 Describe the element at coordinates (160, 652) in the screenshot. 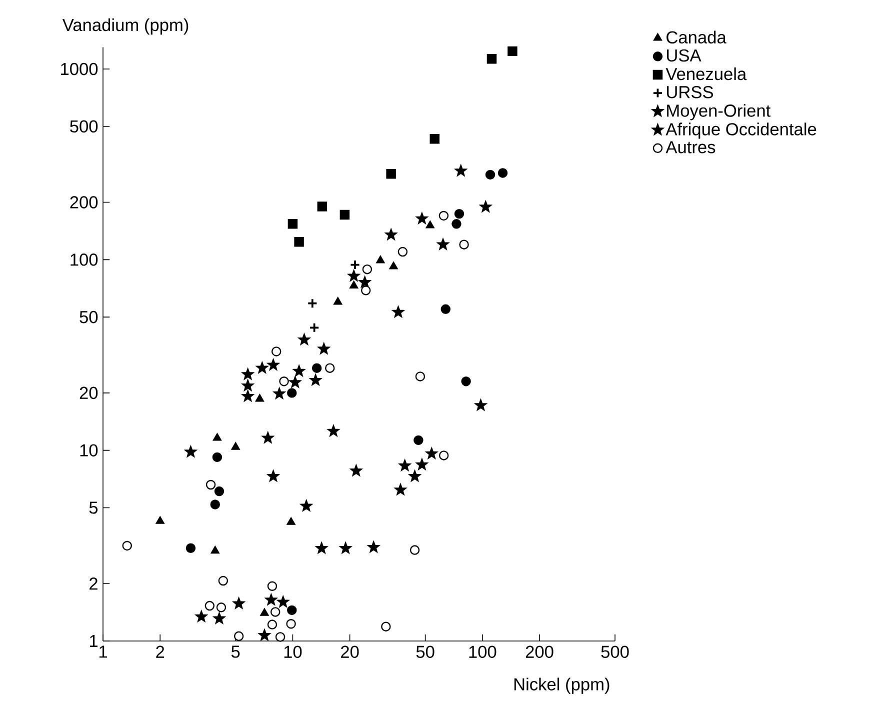

I see `x-tick-label: 2` at that location.